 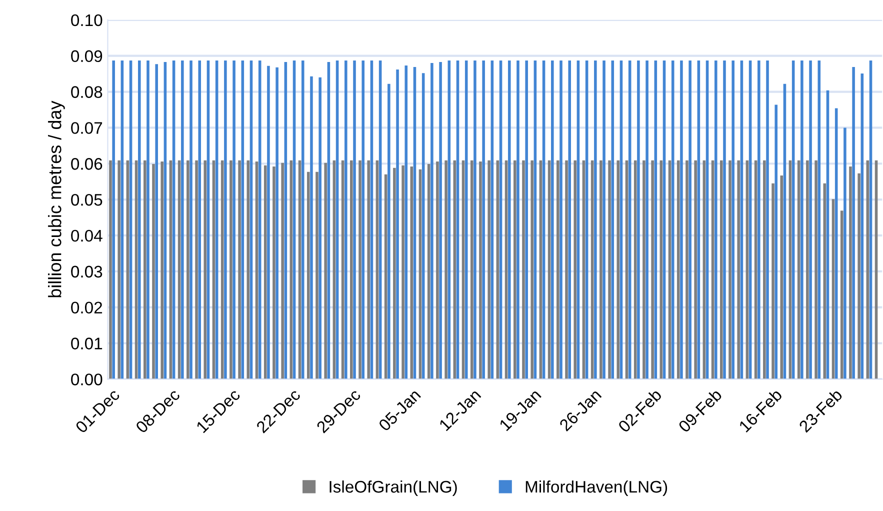 What do you see at coordinates (86, 92) in the screenshot?
I see `y-tick-label: 0.08` at bounding box center [86, 92].